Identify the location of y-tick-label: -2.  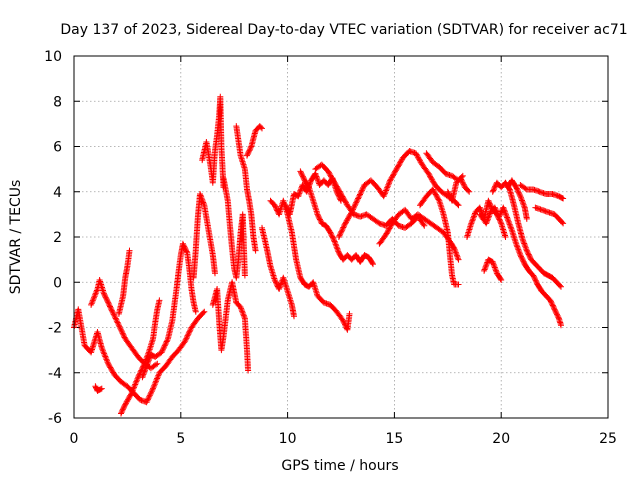
(55, 329).